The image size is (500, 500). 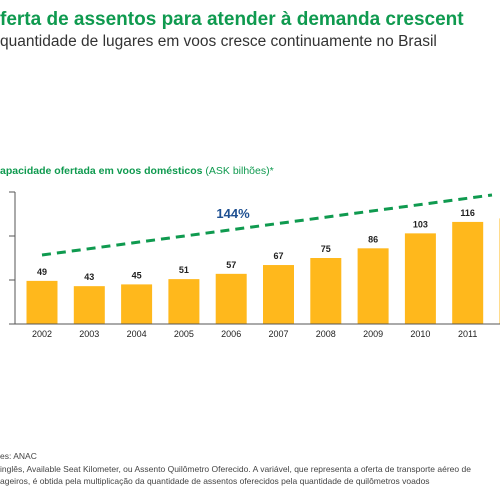 I want to click on x-tick-label: 2006, so click(x=231, y=334).